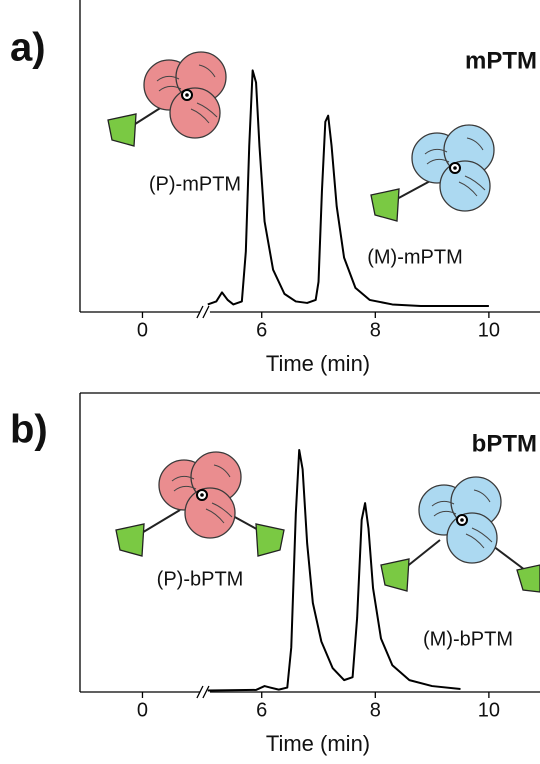 This screenshot has width=540, height=764. What do you see at coordinates (501, 60) in the screenshot?
I see `chart-title: mPTM` at bounding box center [501, 60].